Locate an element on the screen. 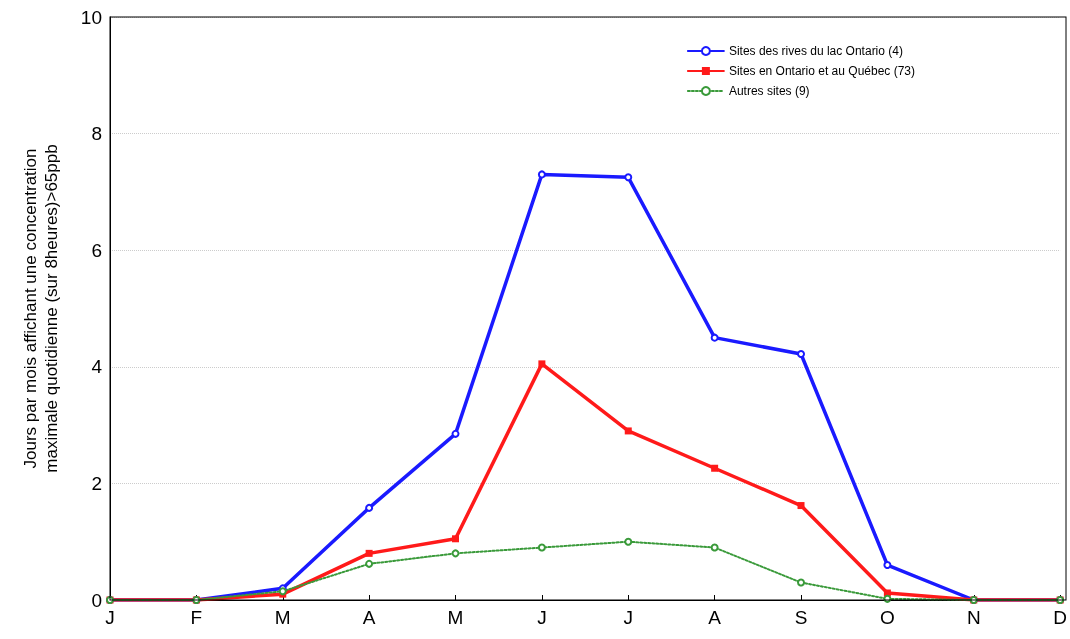  y-tick-label: 4 is located at coordinates (97, 367).